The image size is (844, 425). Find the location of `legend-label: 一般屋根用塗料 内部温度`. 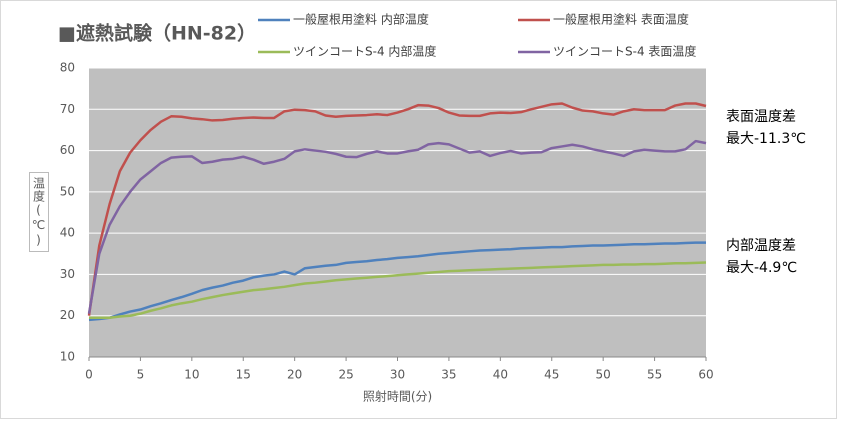

legend-label: 一般屋根用塗料 内部温度 is located at coordinates (361, 19).